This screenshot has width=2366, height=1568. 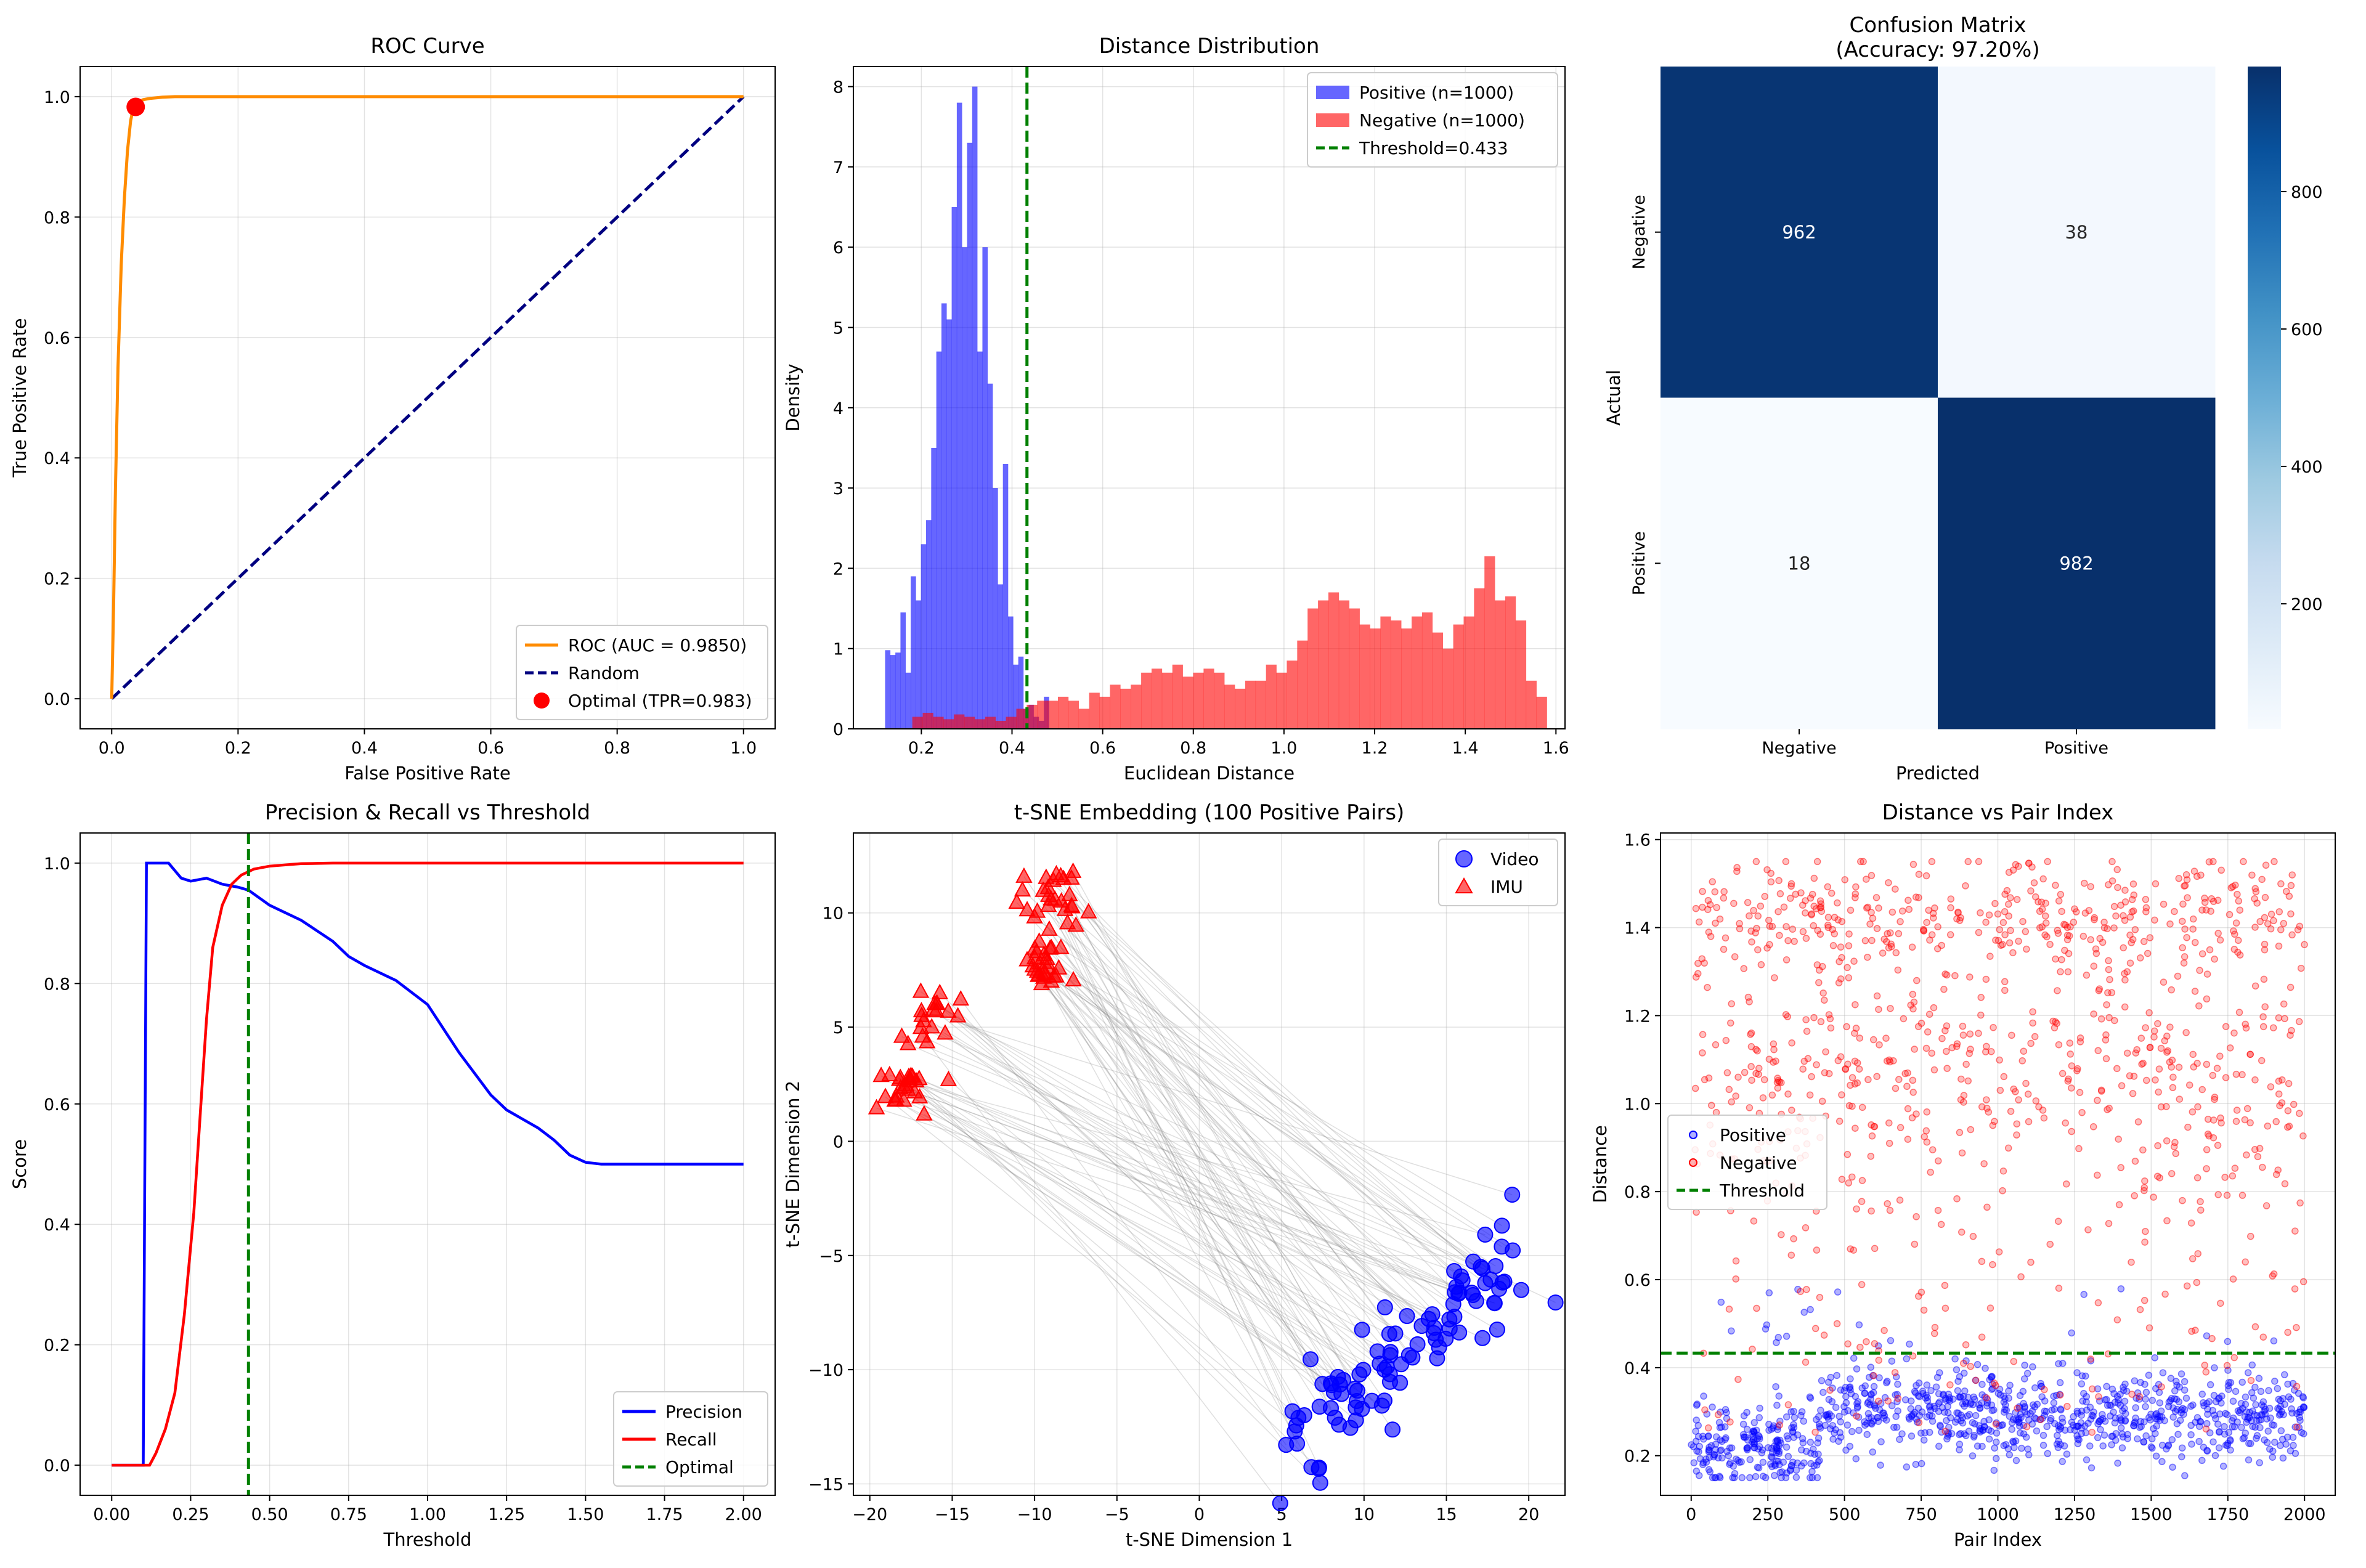 What do you see at coordinates (1762, 1190) in the screenshot?
I see `pairs-legend-label: Threshold` at bounding box center [1762, 1190].